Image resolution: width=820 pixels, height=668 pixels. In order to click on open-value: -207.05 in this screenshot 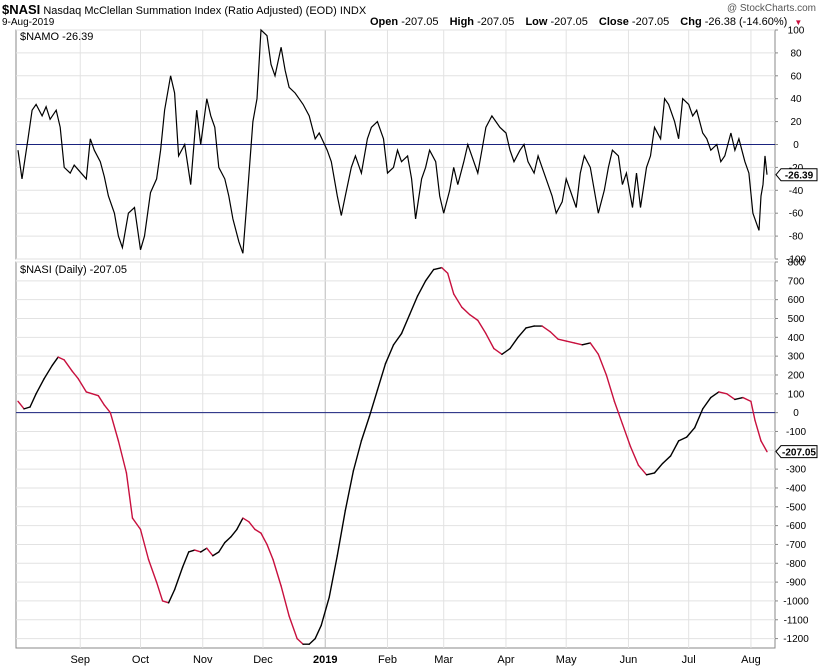, I will do `click(420, 22)`.